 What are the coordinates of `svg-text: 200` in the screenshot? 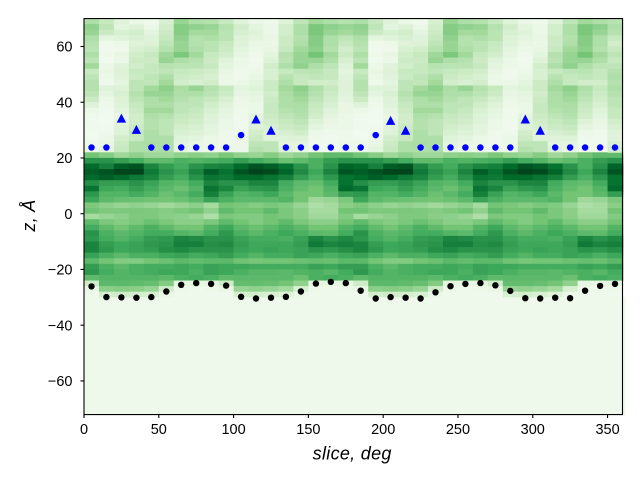 It's located at (383, 430).